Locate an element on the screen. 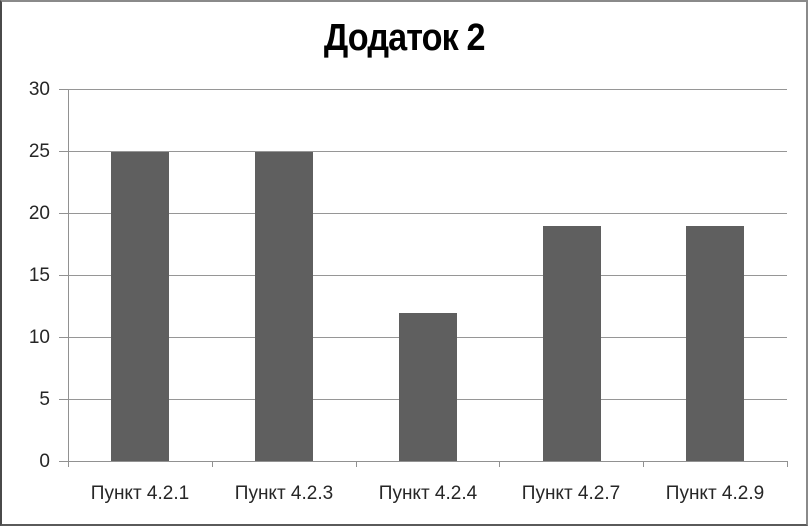 Image resolution: width=808 pixels, height=526 pixels. x-axis-label: Пункт 4.2.1 is located at coordinates (140, 493).